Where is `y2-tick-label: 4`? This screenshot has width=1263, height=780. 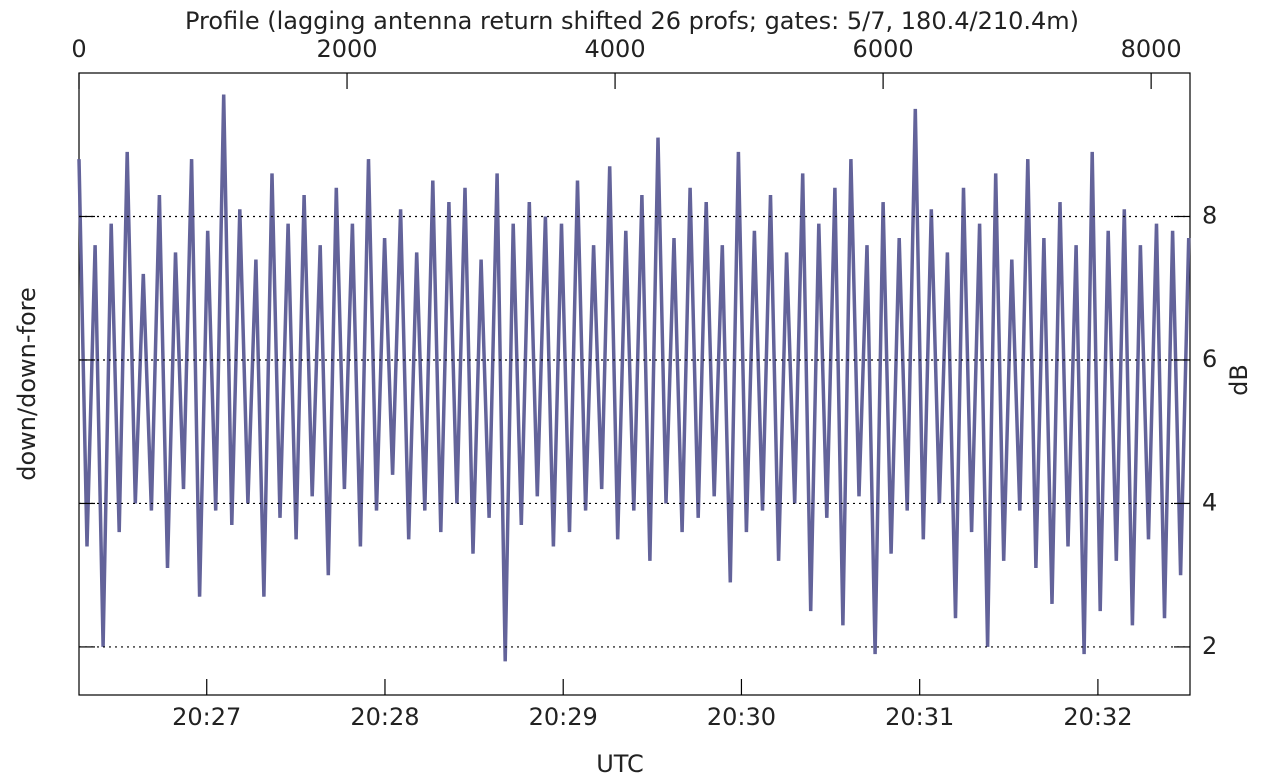 y2-tick-label: 4 is located at coordinates (1209, 502).